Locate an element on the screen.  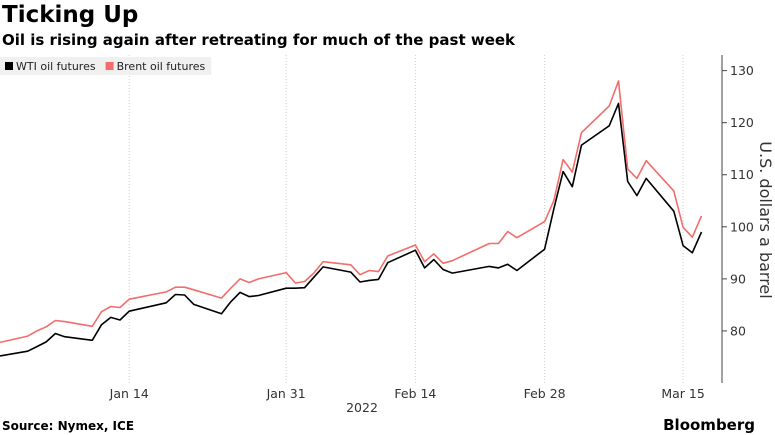
x-tick-label: Feb 14 is located at coordinates (415, 393).